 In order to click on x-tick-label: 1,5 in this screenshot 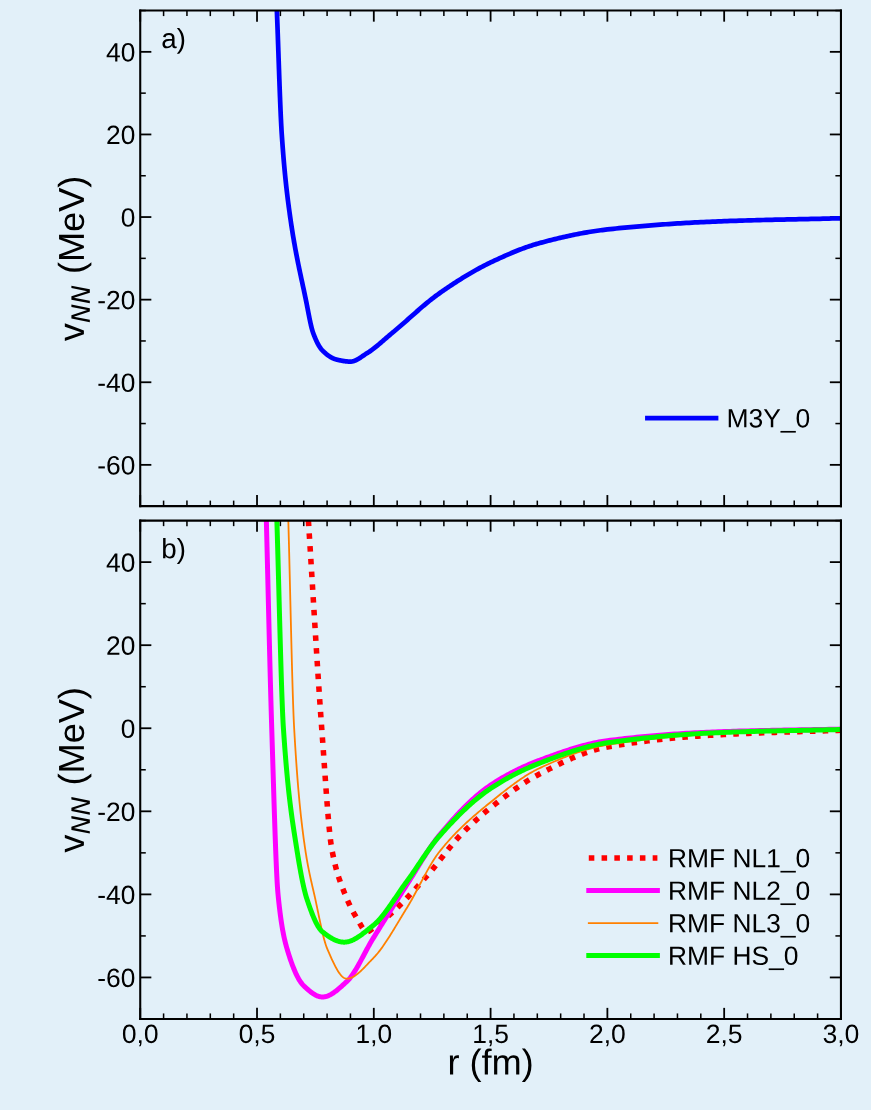, I will do `click(491, 1035)`.